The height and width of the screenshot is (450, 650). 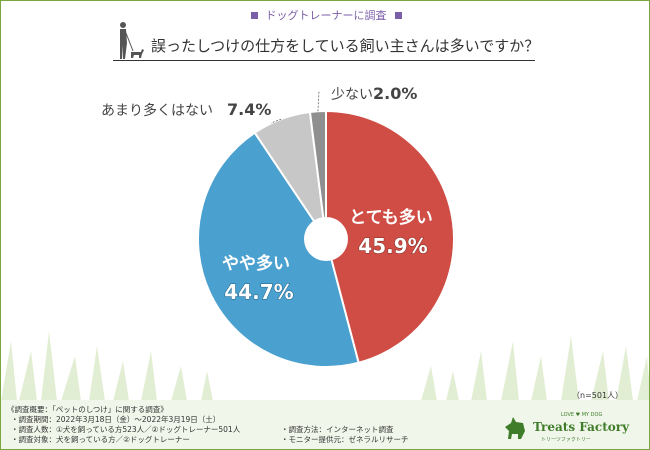 I want to click on value-not-so-many: 7.4%, so click(x=249, y=109).